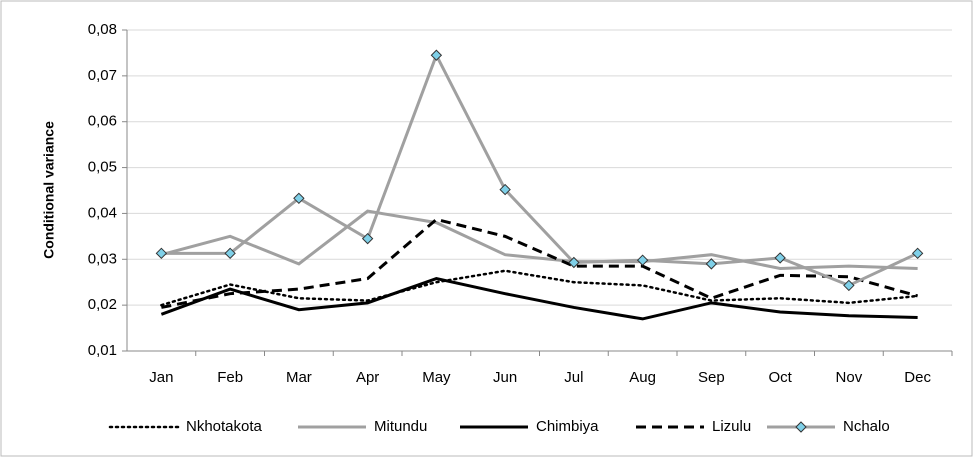 This screenshot has width=974, height=463. I want to click on legend-label: Nchalo, so click(866, 426).